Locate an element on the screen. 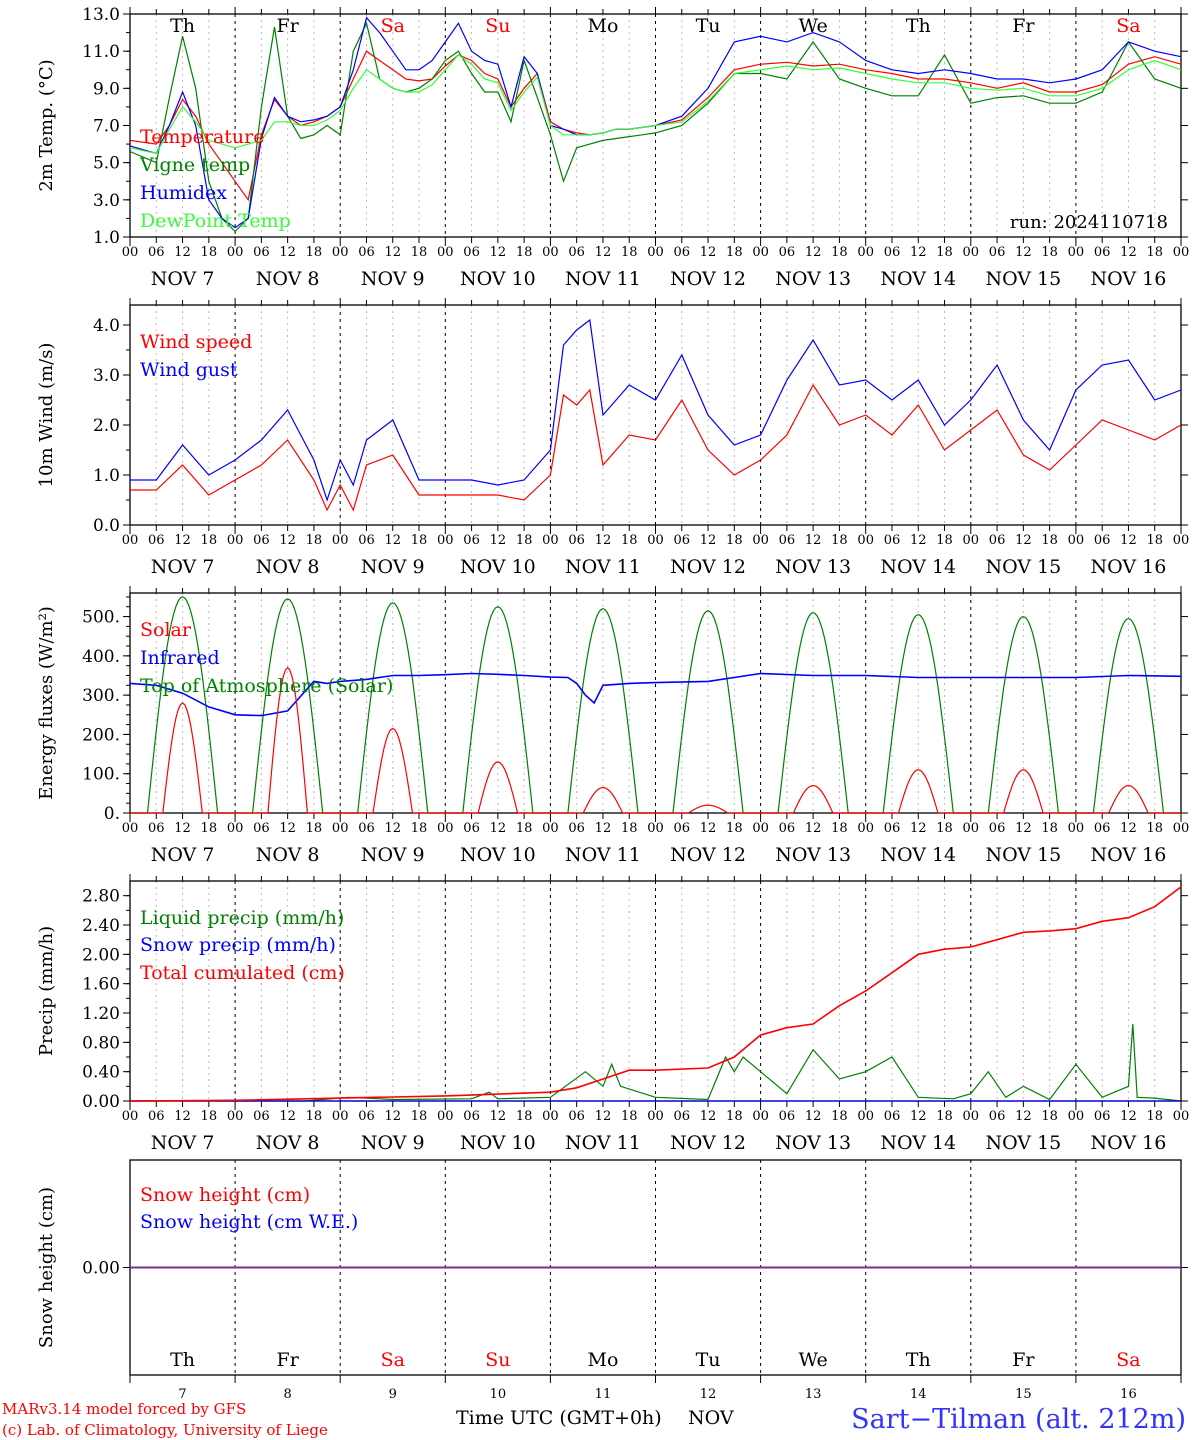  legend-entry: Wind speed is located at coordinates (196, 342).